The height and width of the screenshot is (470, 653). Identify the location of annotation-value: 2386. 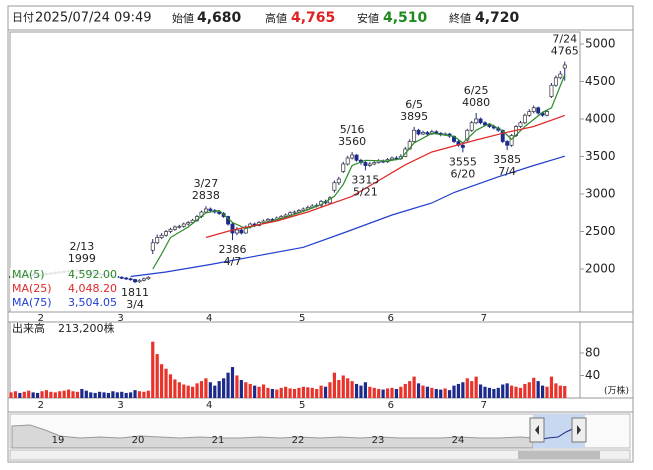
(233, 249).